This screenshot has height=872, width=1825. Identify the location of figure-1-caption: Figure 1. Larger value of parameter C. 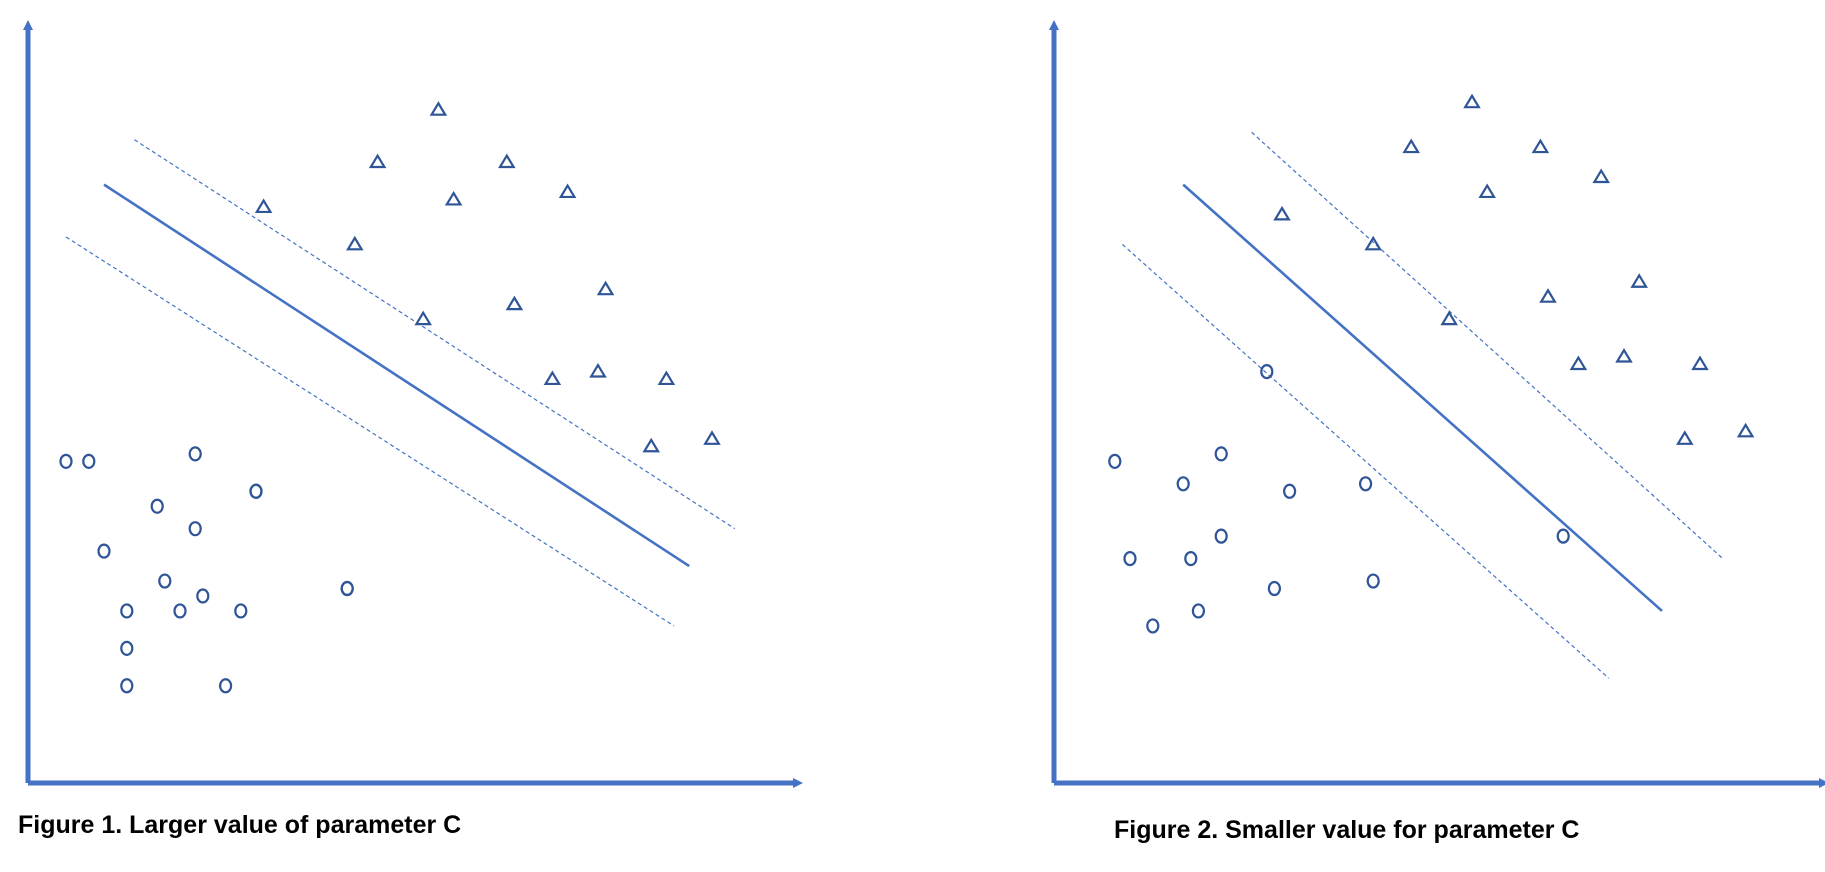
(240, 825).